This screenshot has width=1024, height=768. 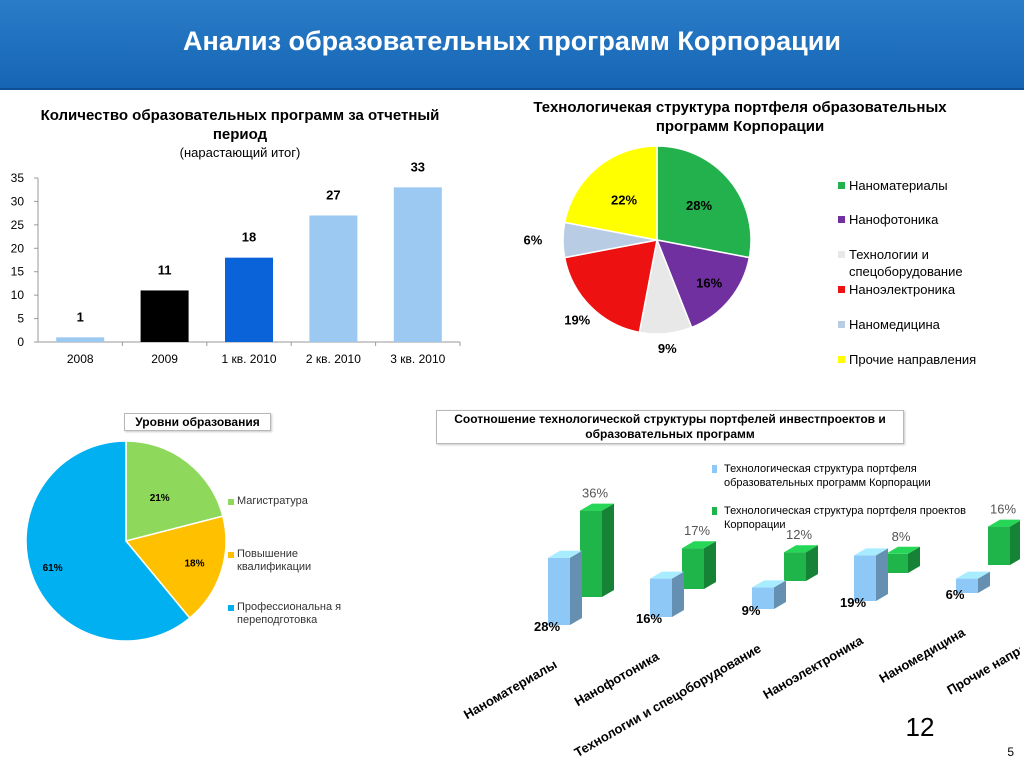 What do you see at coordinates (533, 240) in the screenshot?
I see `portfolio-pie-slice-label: 6%` at bounding box center [533, 240].